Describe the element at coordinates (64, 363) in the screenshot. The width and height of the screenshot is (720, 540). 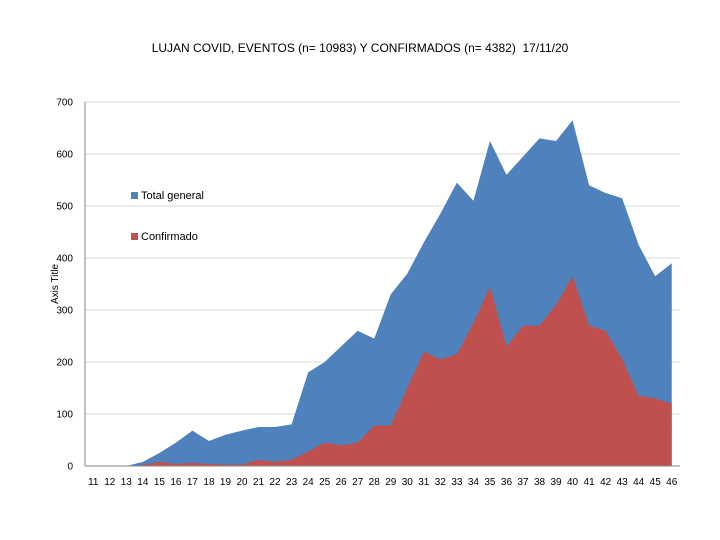
I see `y-tick-label: 200` at that location.